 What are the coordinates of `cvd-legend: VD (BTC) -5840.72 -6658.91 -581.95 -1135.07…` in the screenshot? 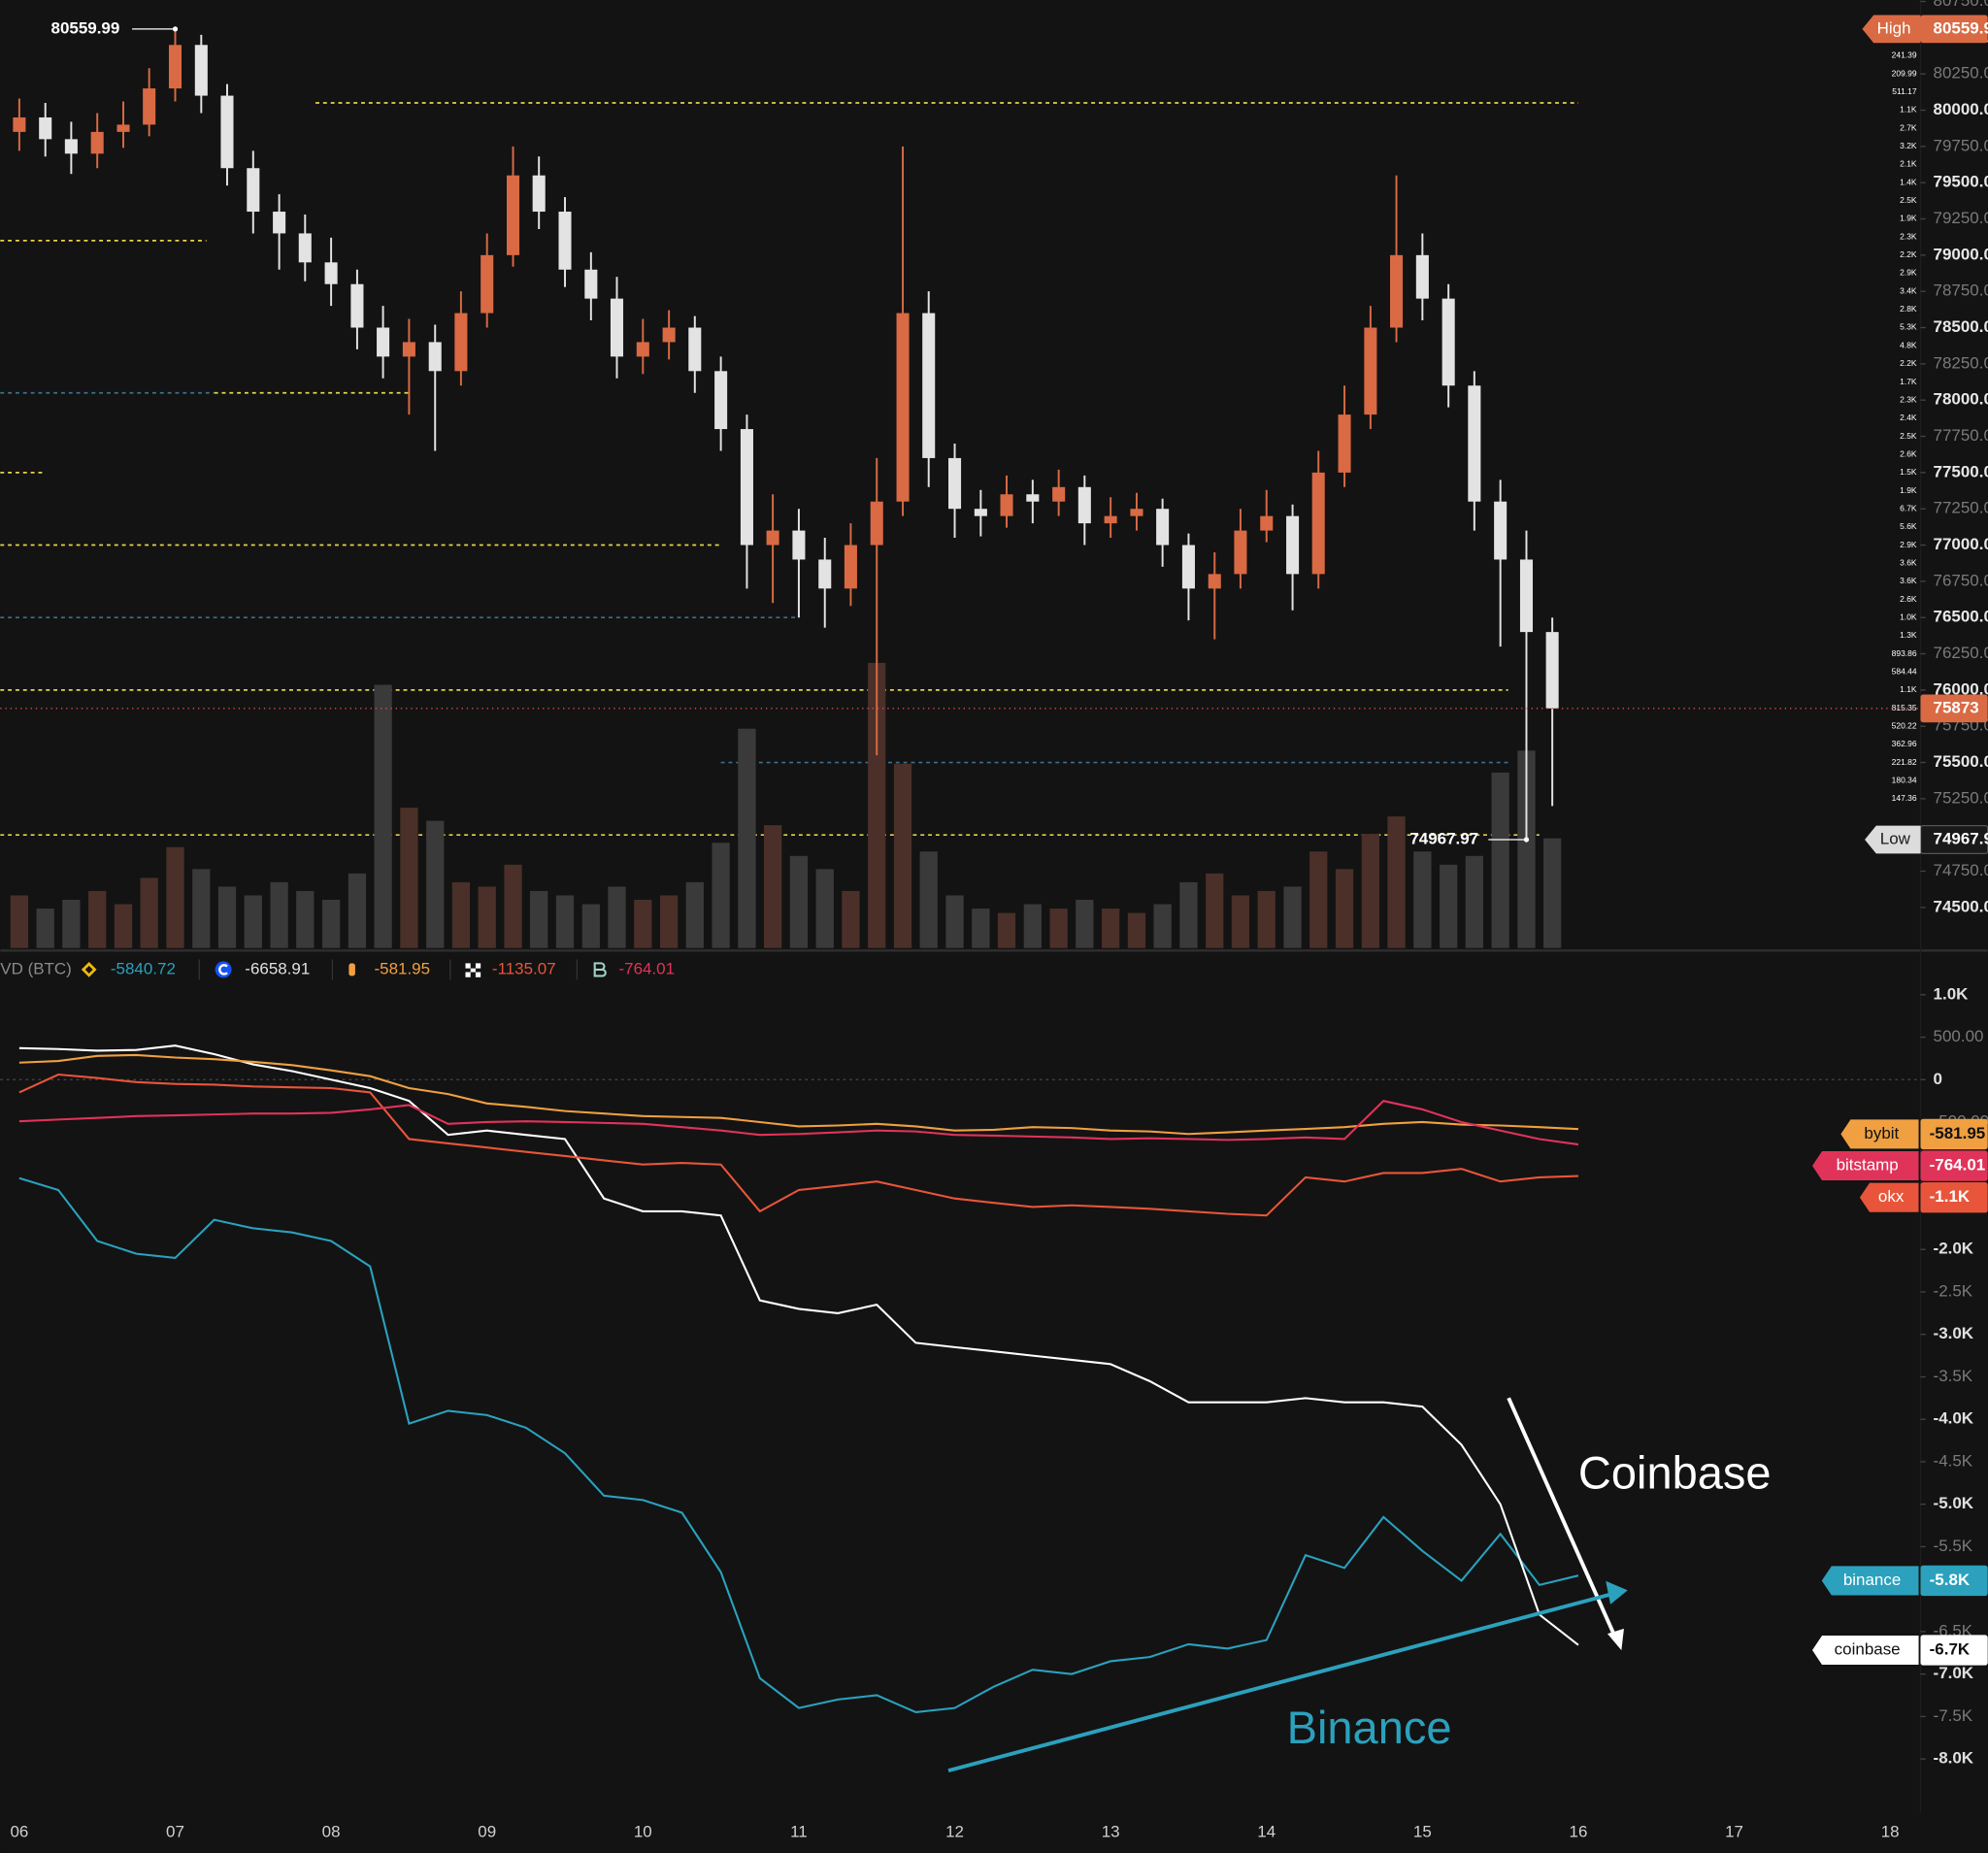 It's located at (338, 970).